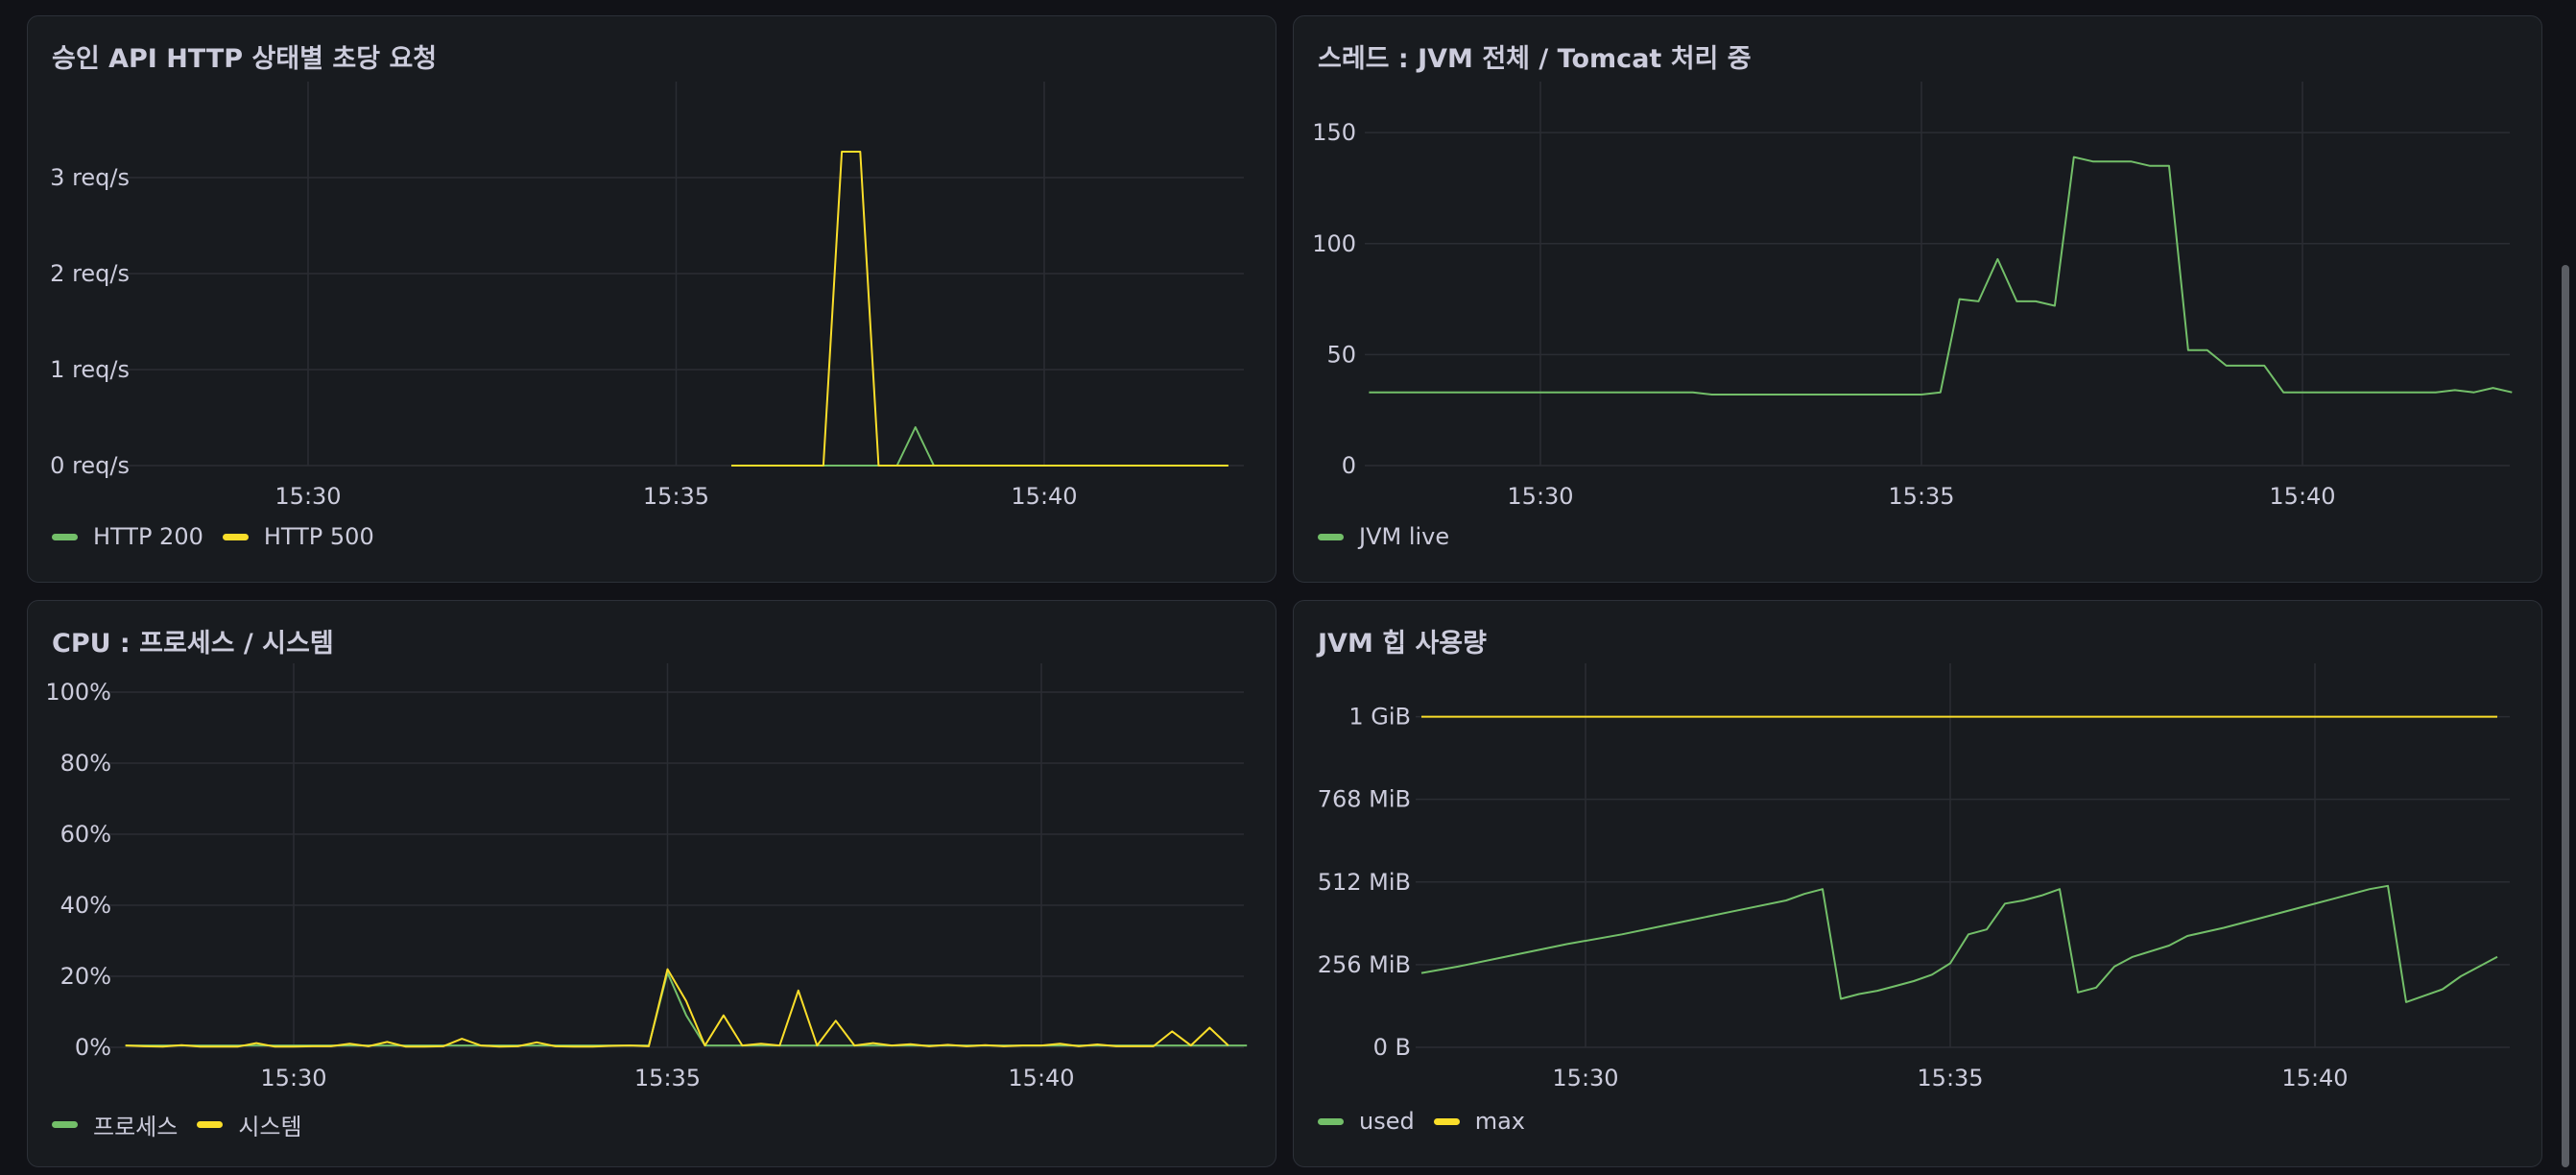 The image size is (2576, 1175). Describe the element at coordinates (85, 976) in the screenshot. I see `y-tick-label: 20%` at that location.